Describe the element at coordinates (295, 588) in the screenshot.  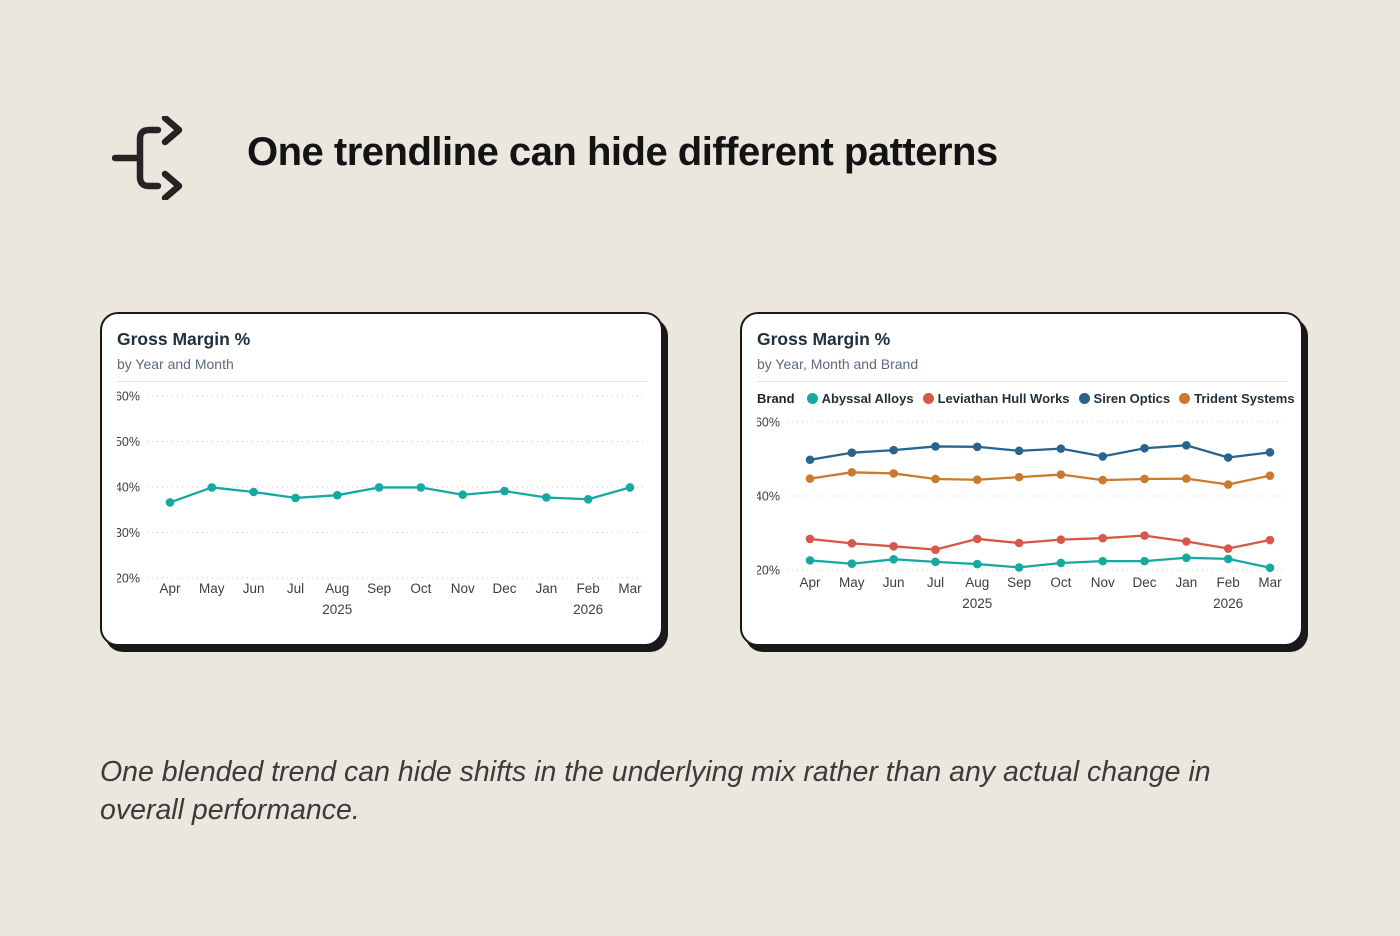
I see `x-tick-label: Jul` at that location.